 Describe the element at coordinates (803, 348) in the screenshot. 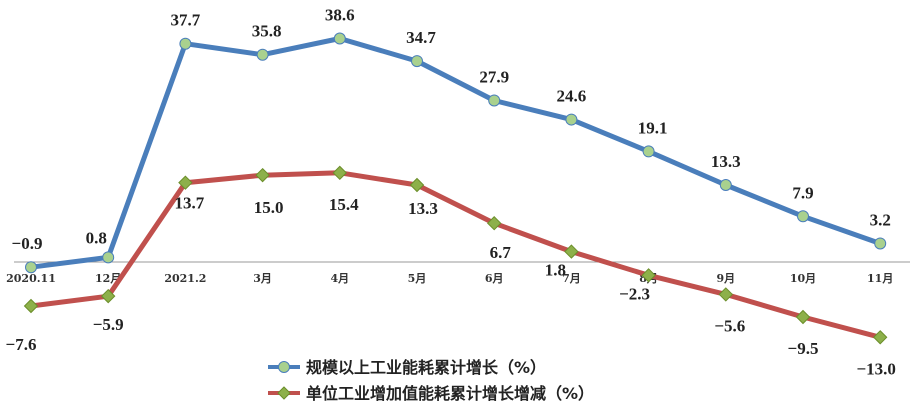

I see `data-label: −9.5` at that location.